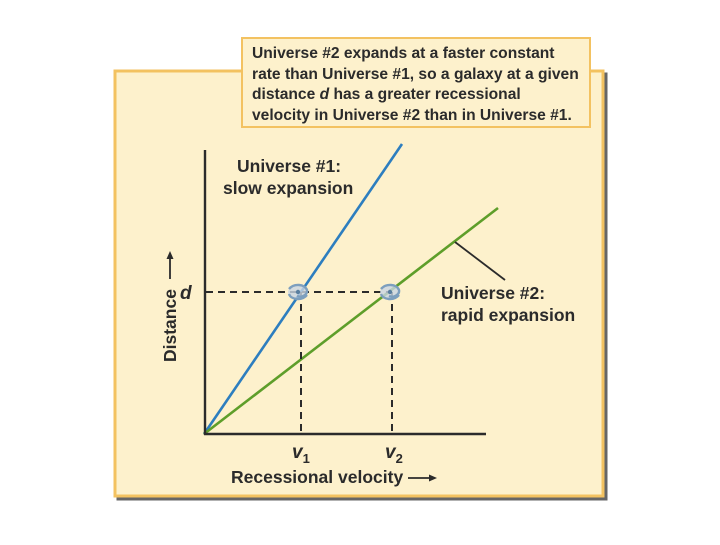 The height and width of the screenshot is (545, 720). I want to click on x-axis-label: Recessional velocity, so click(317, 477).